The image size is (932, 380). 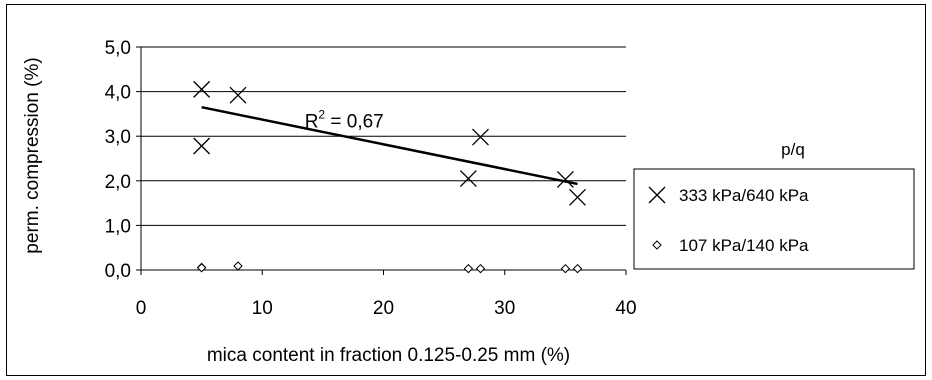 I want to click on x-tick-label-2: 20, so click(x=383, y=308).